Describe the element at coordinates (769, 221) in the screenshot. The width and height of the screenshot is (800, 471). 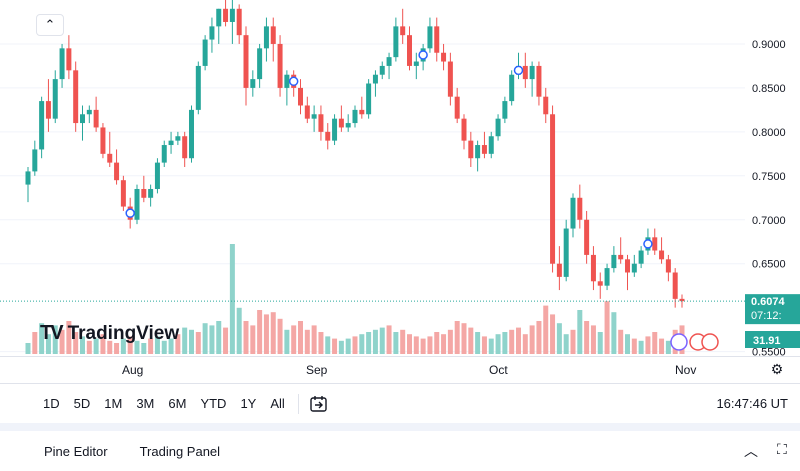
I see `y-tick-label: 0.7000` at that location.